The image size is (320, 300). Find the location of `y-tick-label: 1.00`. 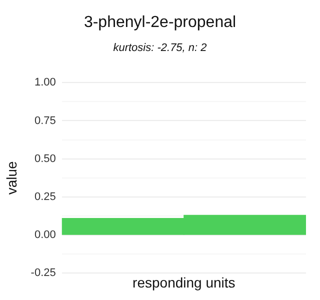

y-tick-label: 1.00 is located at coordinates (45, 82).